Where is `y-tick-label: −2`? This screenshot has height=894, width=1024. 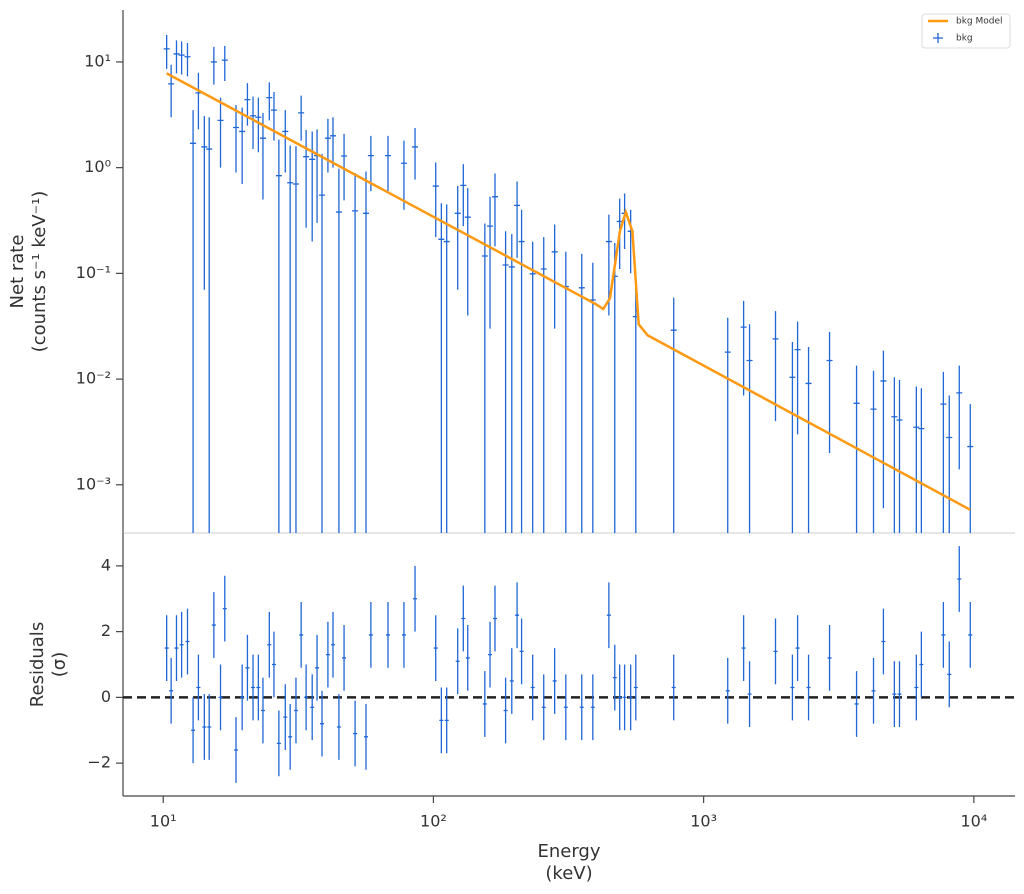 y-tick-label: −2 is located at coordinates (99, 762).